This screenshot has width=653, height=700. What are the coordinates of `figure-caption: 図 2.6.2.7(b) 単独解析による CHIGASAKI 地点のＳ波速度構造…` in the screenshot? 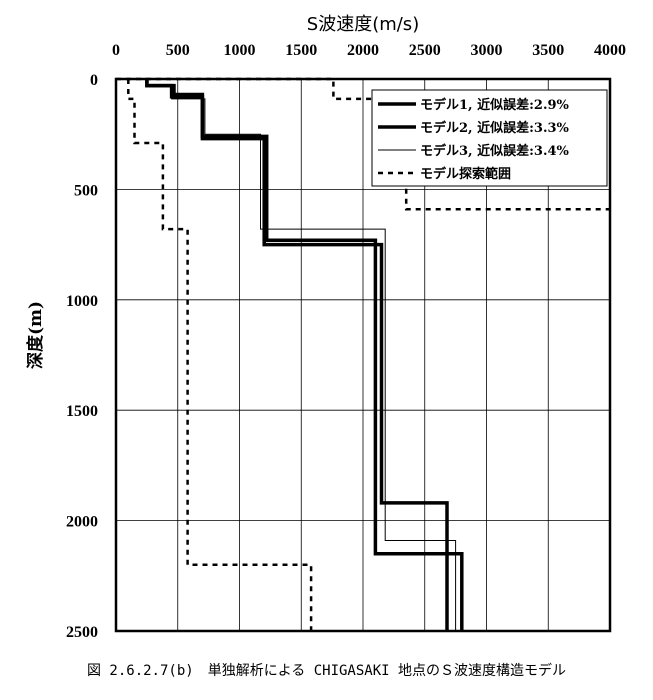 It's located at (326, 671).